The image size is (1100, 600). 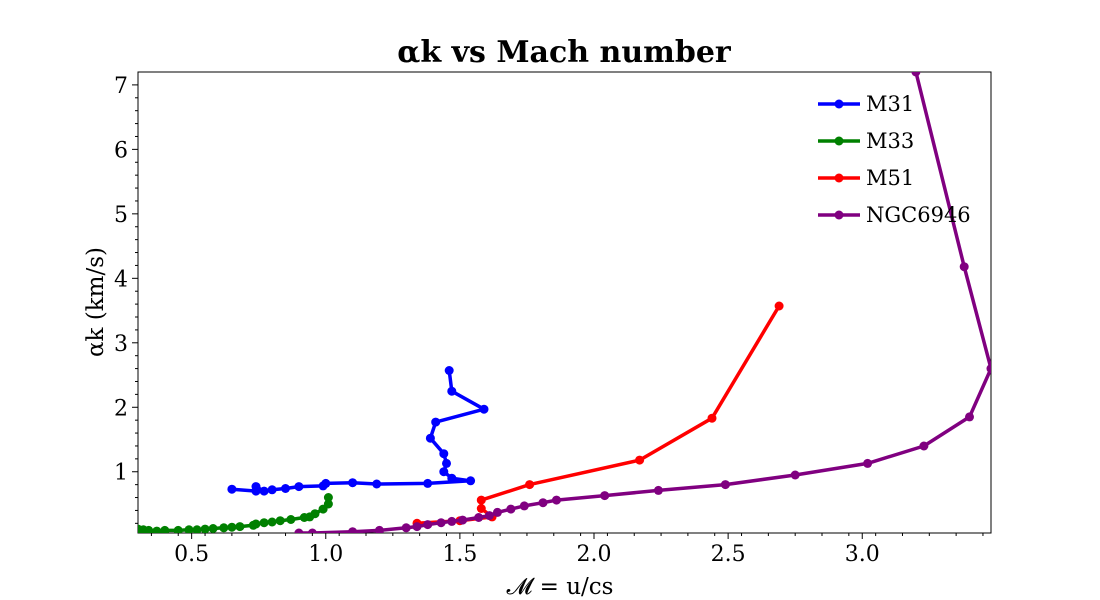 I want to click on legend-marker-ngc6946, so click(x=839, y=215).